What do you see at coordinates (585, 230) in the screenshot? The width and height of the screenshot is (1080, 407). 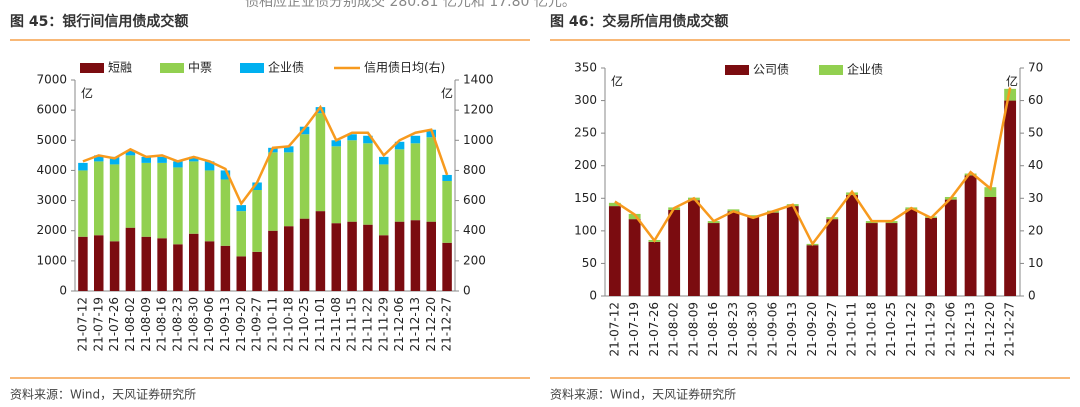 I see `y-tick-label: 100` at bounding box center [585, 230].